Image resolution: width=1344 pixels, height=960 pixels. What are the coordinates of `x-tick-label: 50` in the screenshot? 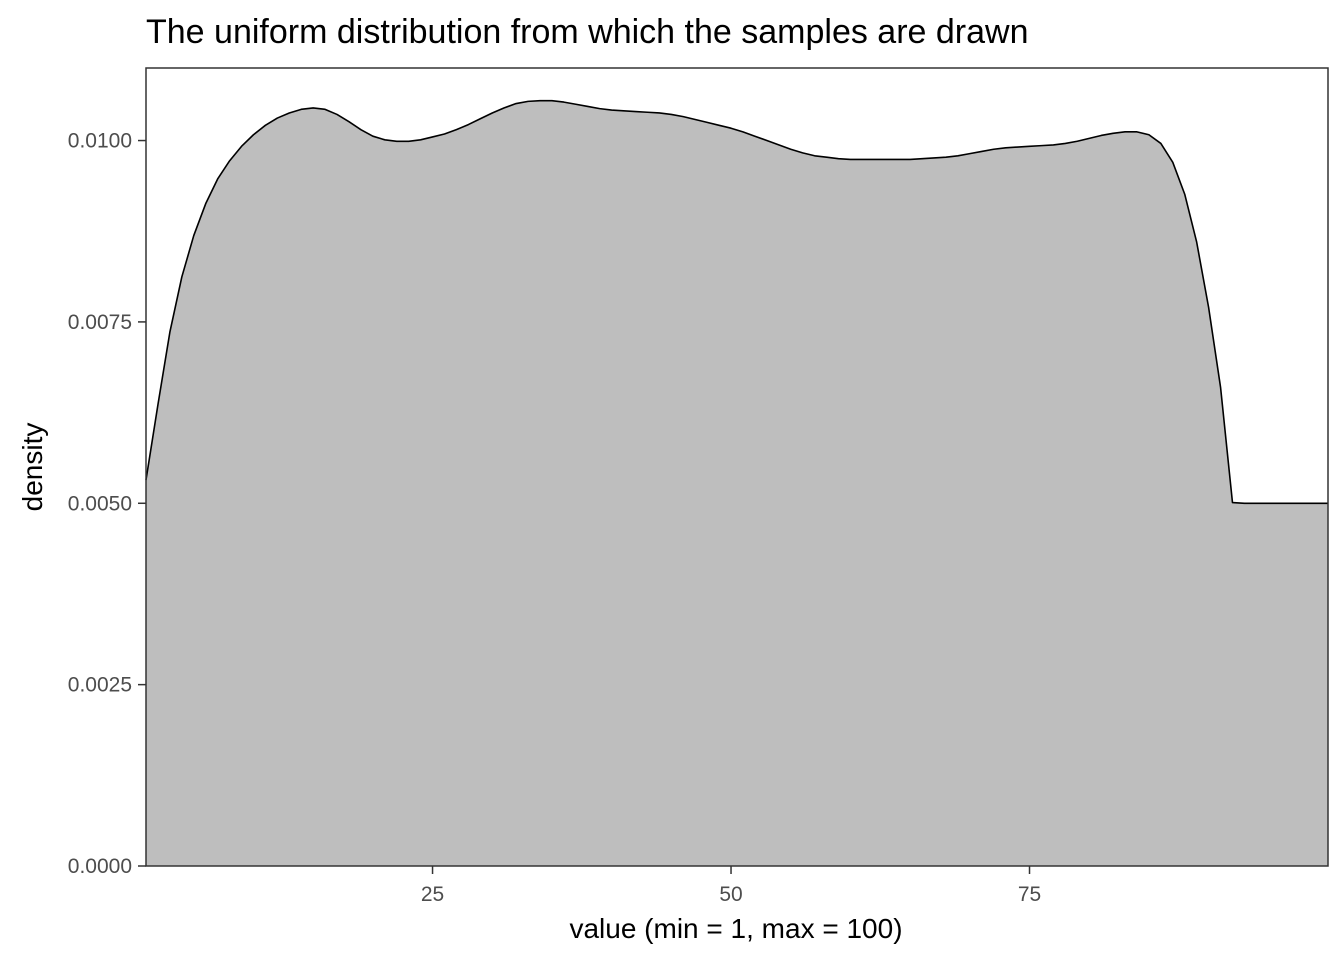 It's located at (730, 894).